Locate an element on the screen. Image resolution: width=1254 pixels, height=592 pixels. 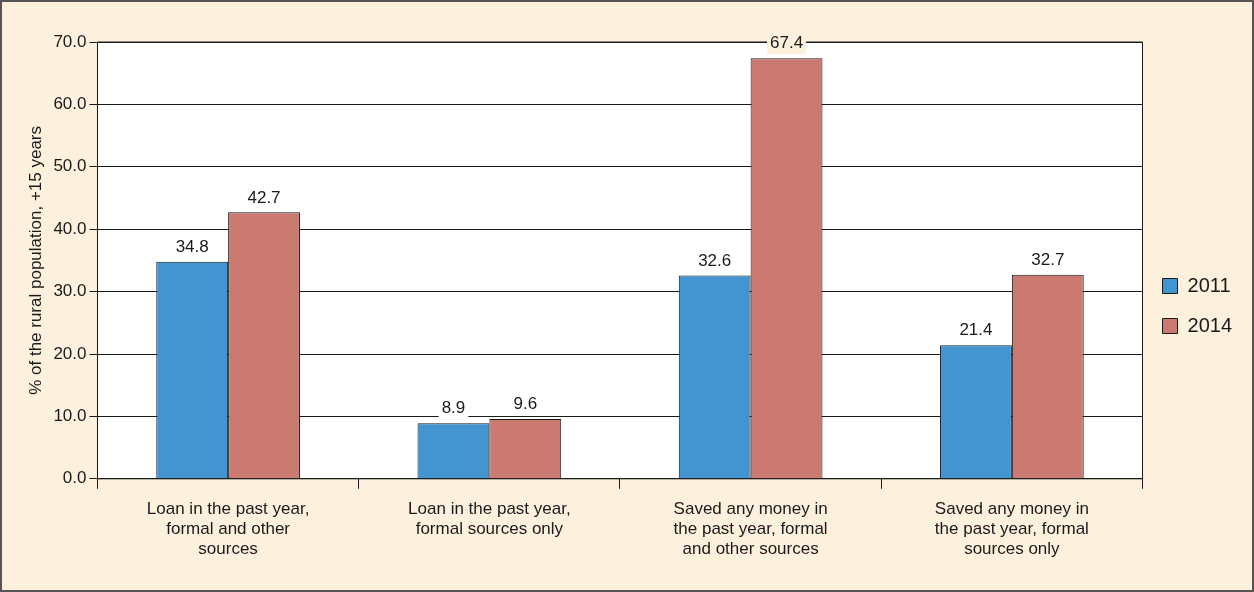
y-tick-label: 40.0 is located at coordinates (70, 228).